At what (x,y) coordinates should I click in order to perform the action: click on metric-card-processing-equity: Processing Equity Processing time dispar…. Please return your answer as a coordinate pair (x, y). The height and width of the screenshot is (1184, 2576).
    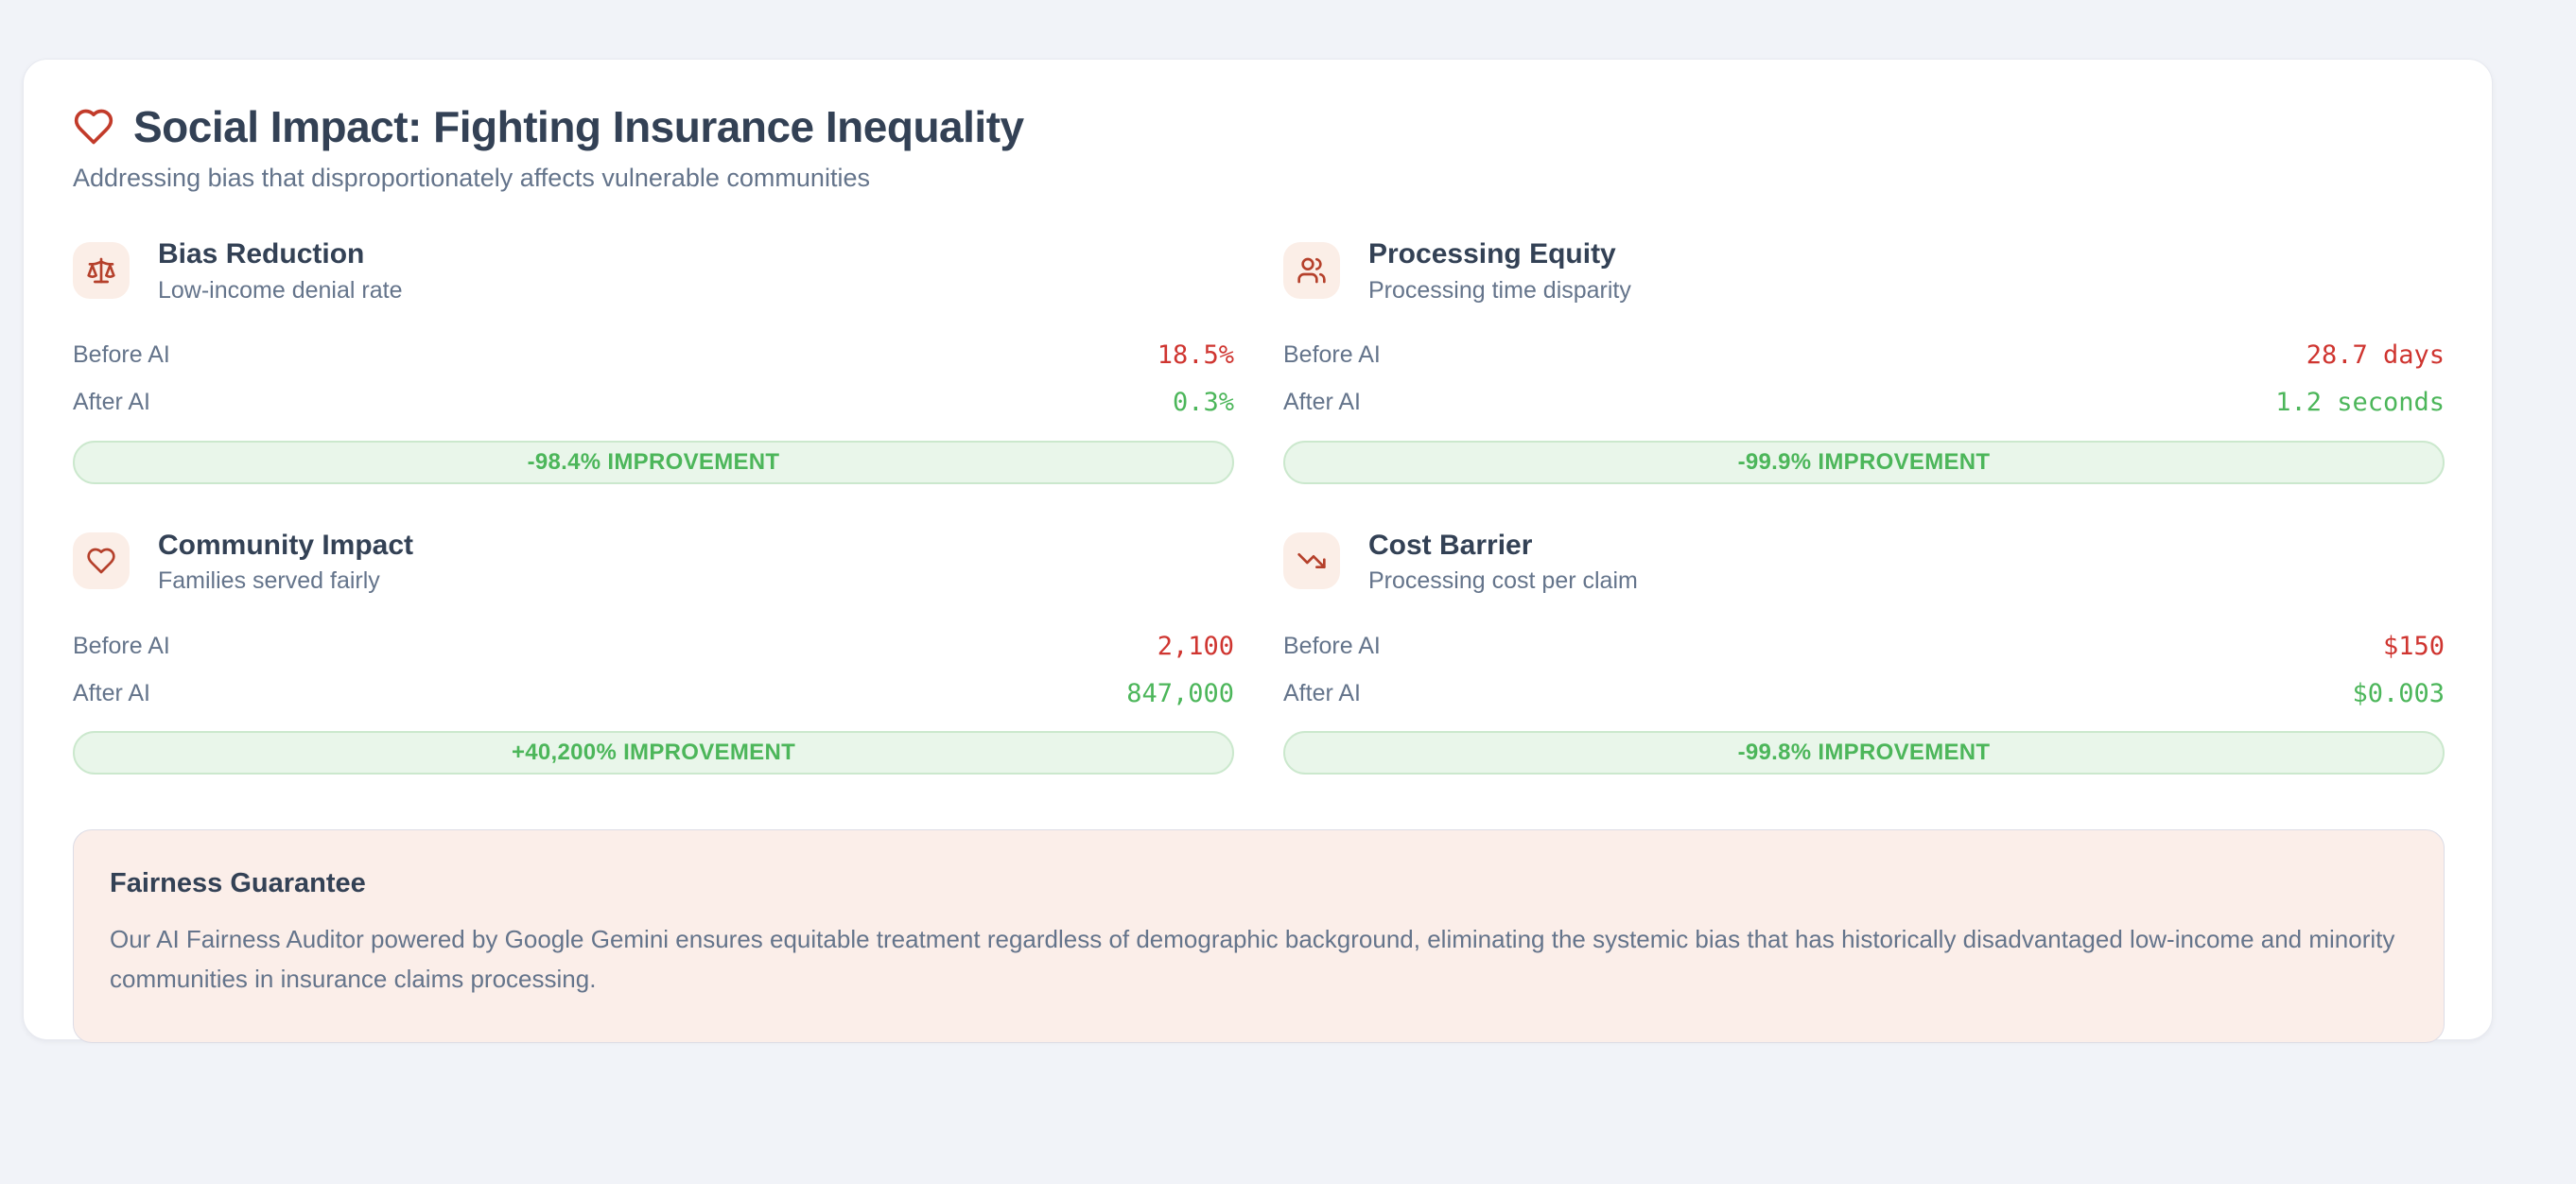
    Looking at the image, I should click on (1864, 360).